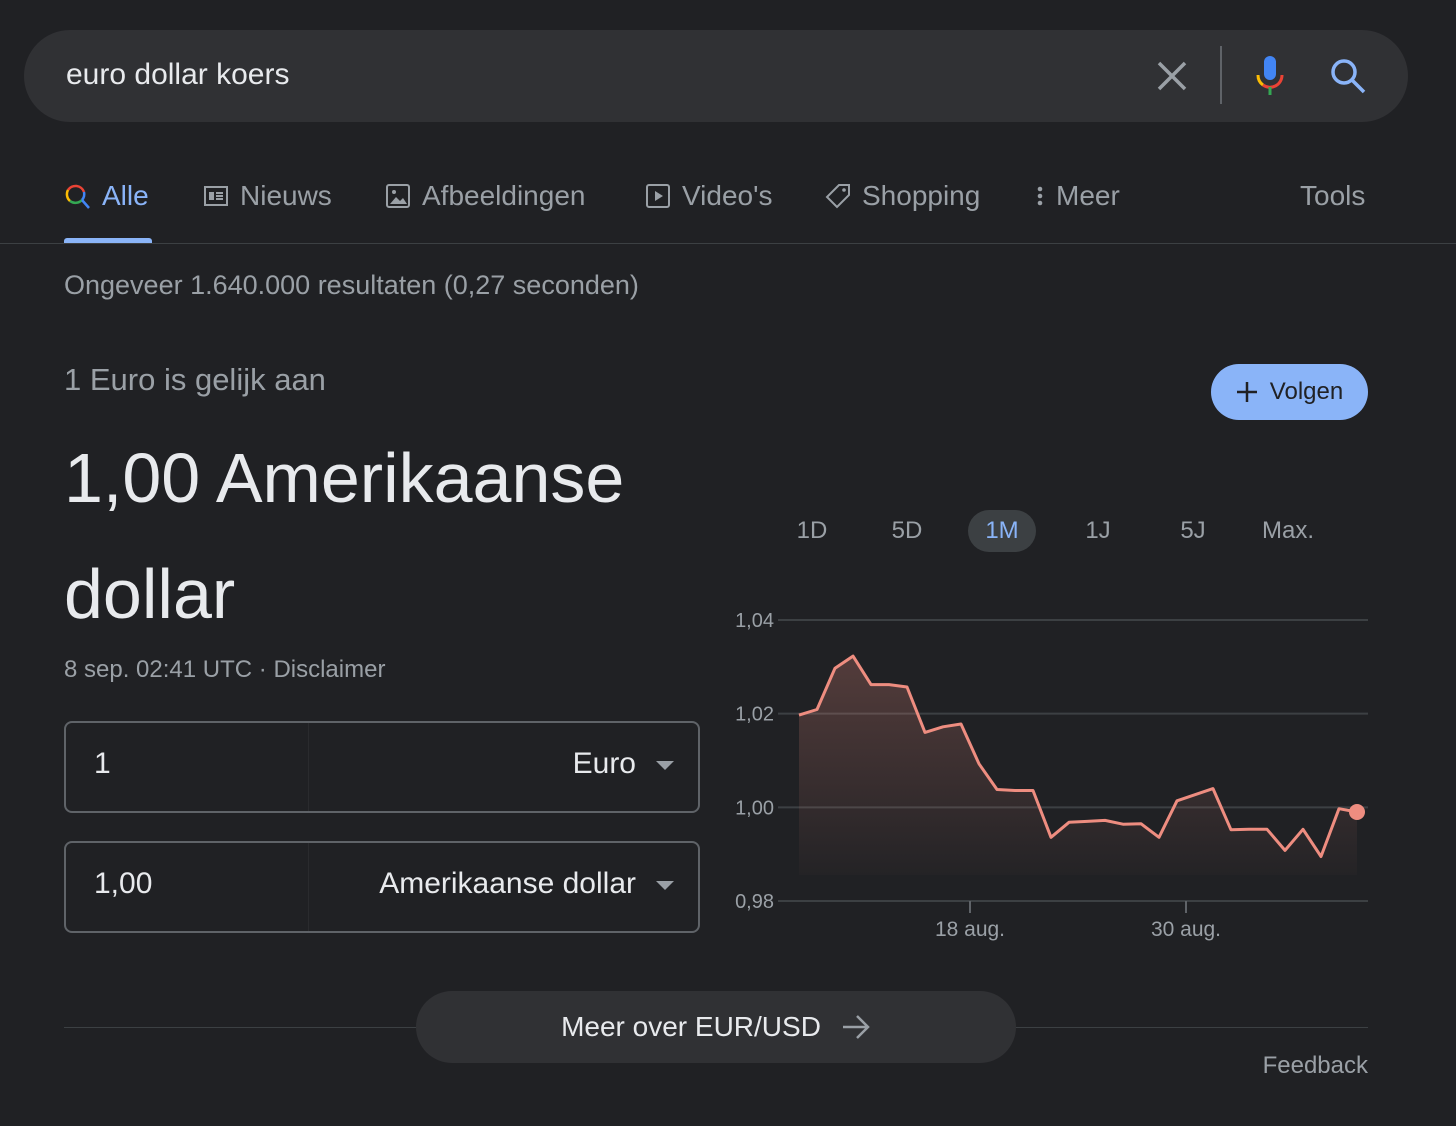 The image size is (1456, 1126). I want to click on exchange-rate-chart: 0,98 1,00 1,02 1,04 18 aug. 30 aug., so click(1060, 780).